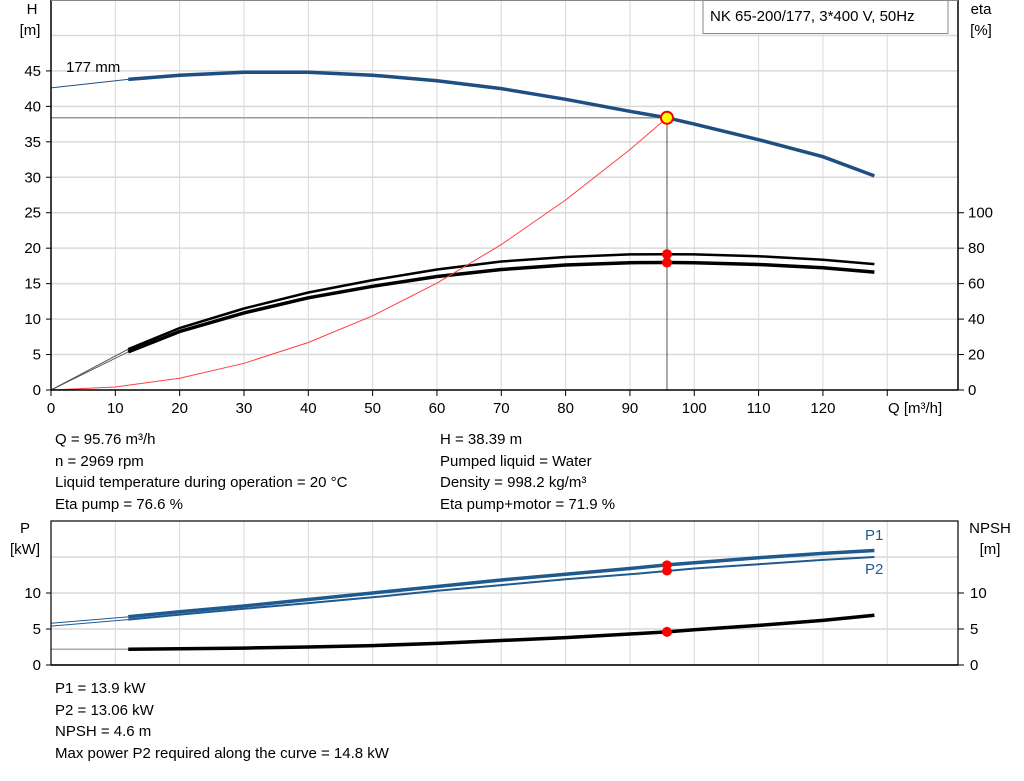 The height and width of the screenshot is (781, 1024). I want to click on x-tick-label: 100, so click(694, 408).